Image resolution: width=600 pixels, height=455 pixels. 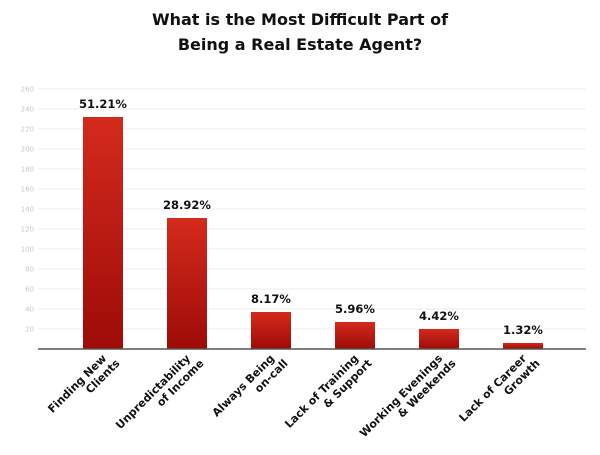 What do you see at coordinates (27, 150) in the screenshot?
I see `y-tick-label: 200` at bounding box center [27, 150].